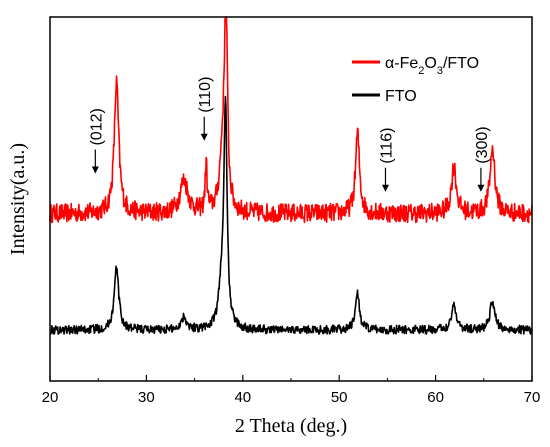  What do you see at coordinates (482, 144) in the screenshot?
I see `annotation-label: (300)` at bounding box center [482, 144].